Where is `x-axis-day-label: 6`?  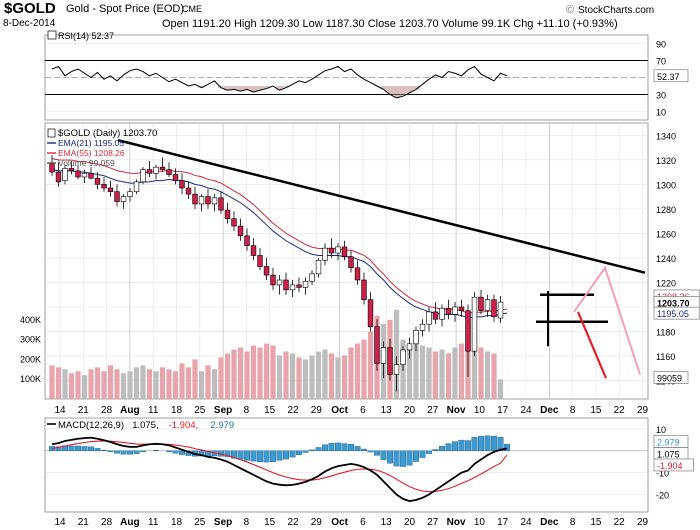 x-axis-day-label: 6 is located at coordinates (363, 410).